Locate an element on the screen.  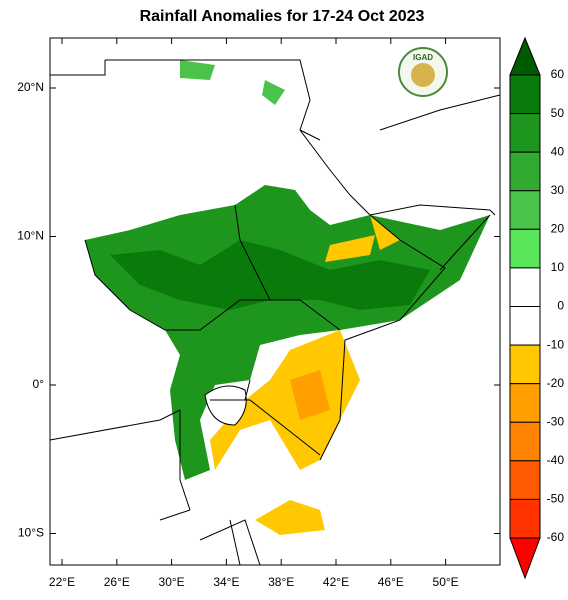
colorbar-label: -50 is located at coordinates (556, 499).